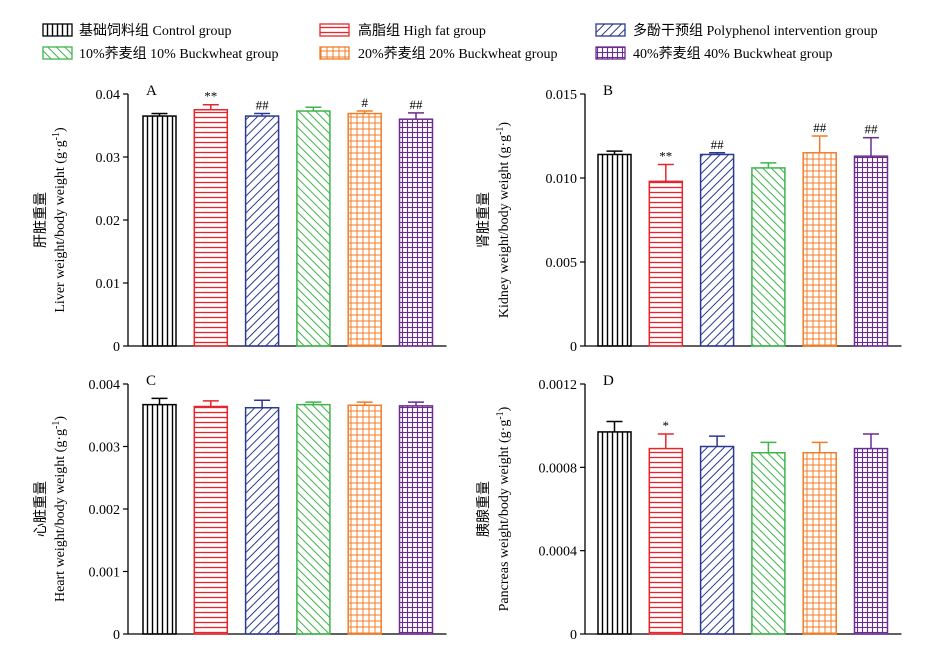 This screenshot has height=654, width=941. I want to click on y-axis-title-cn: 胰腺重量, so click(484, 509).